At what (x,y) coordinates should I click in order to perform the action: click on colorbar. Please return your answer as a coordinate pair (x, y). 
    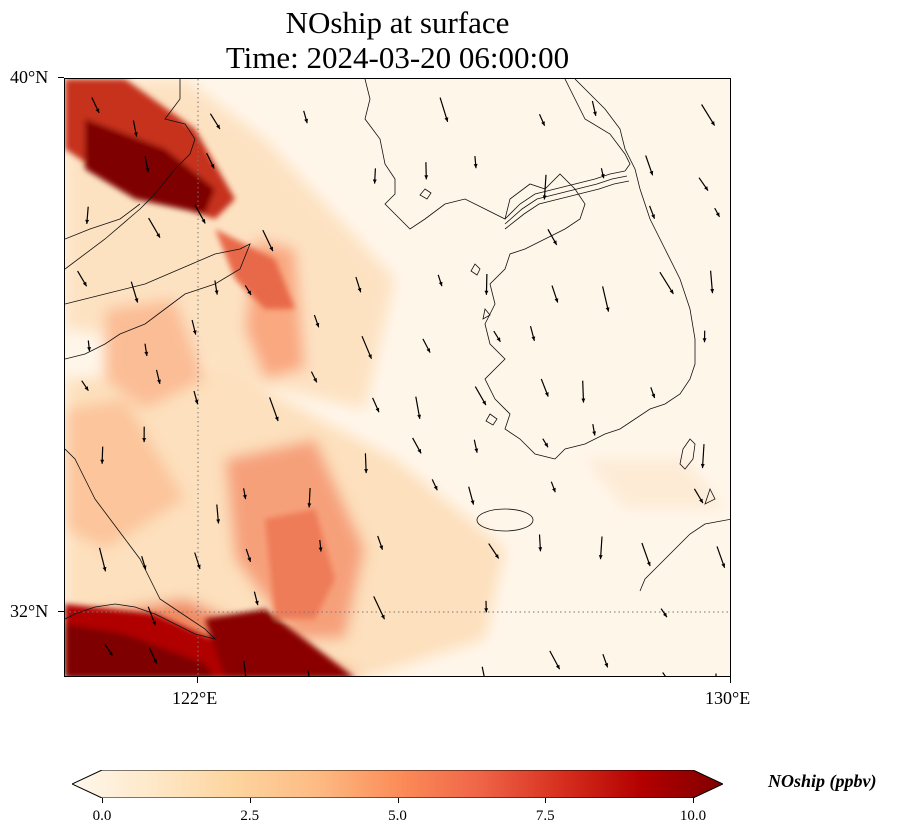
    Looking at the image, I should click on (397, 784).